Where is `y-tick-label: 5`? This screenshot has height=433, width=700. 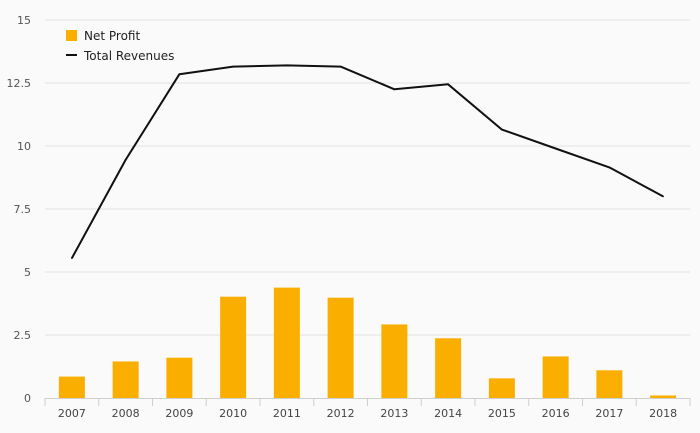 y-tick-label: 5 is located at coordinates (27, 272).